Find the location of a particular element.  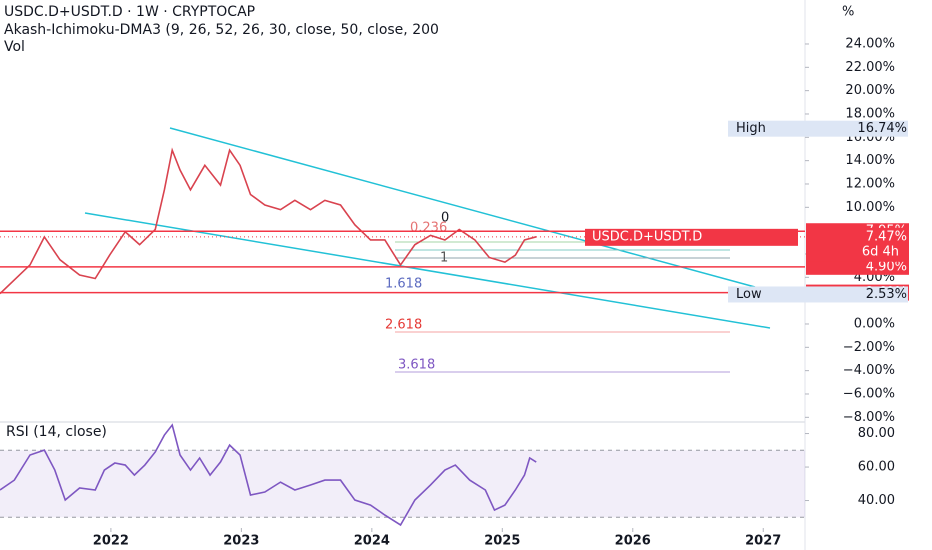

fib-label: 1 is located at coordinates (444, 258).